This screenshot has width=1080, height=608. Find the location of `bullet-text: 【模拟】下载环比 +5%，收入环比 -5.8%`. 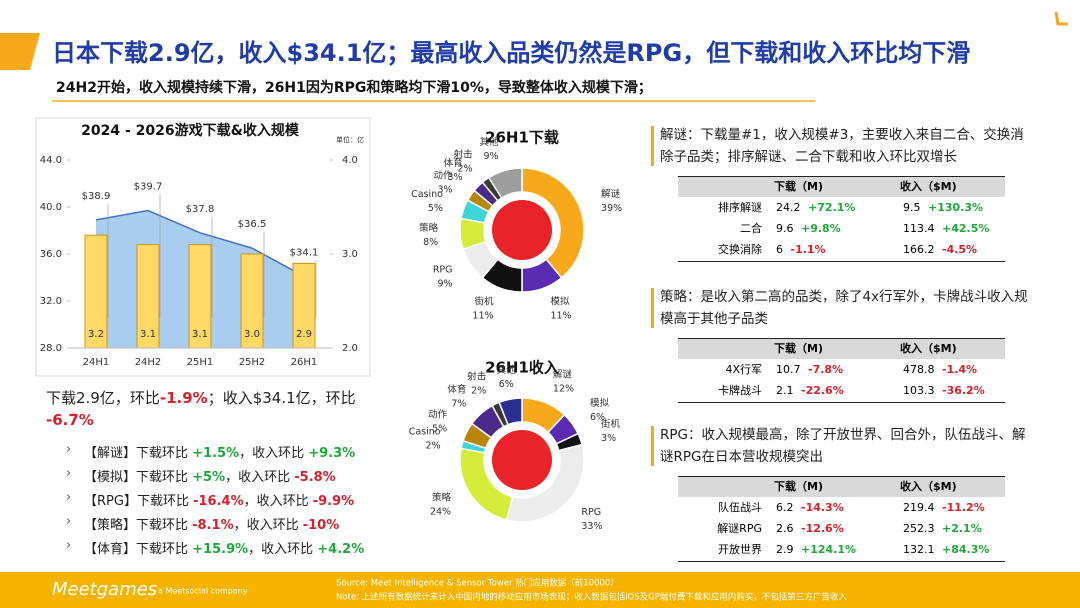

bullet-text: 【模拟】下载环比 +5%，收入环比 -5.8% is located at coordinates (210, 475).